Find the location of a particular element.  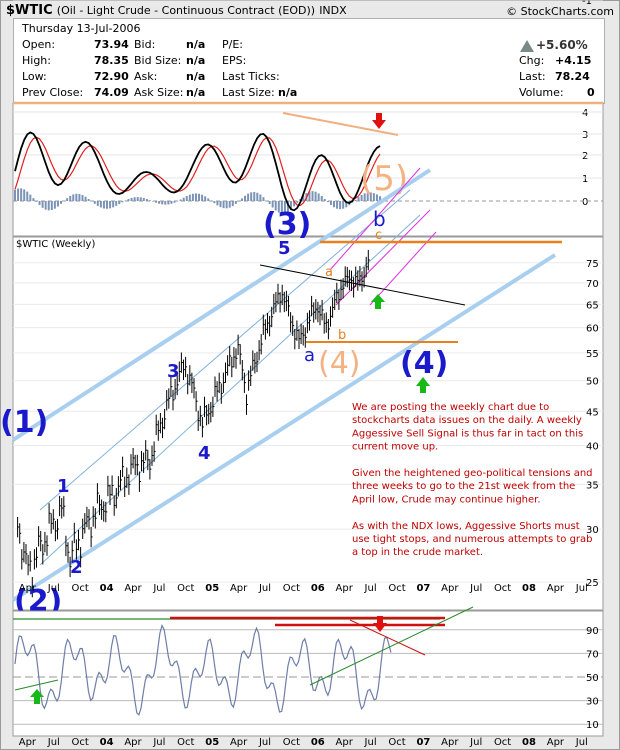

wave-4-alt-label: (4) is located at coordinates (339, 363).